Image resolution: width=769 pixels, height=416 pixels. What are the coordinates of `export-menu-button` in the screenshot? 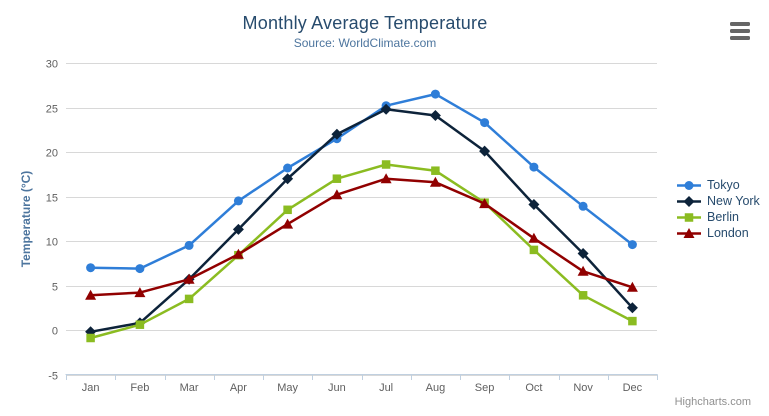 It's located at (740, 31).